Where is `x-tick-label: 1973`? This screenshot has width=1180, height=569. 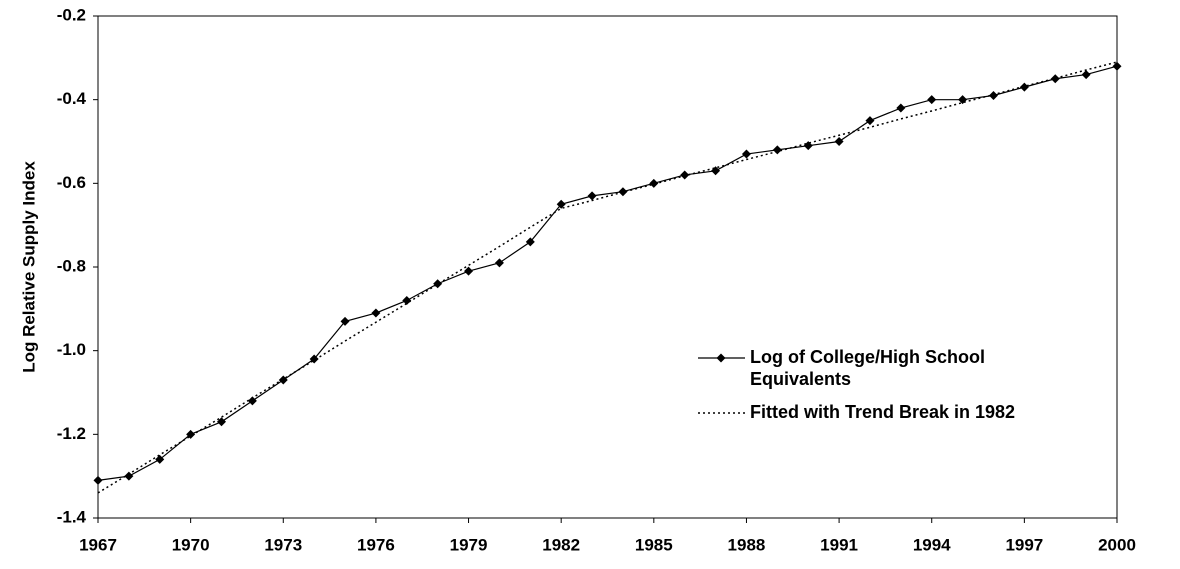 x-tick-label: 1973 is located at coordinates (283, 544).